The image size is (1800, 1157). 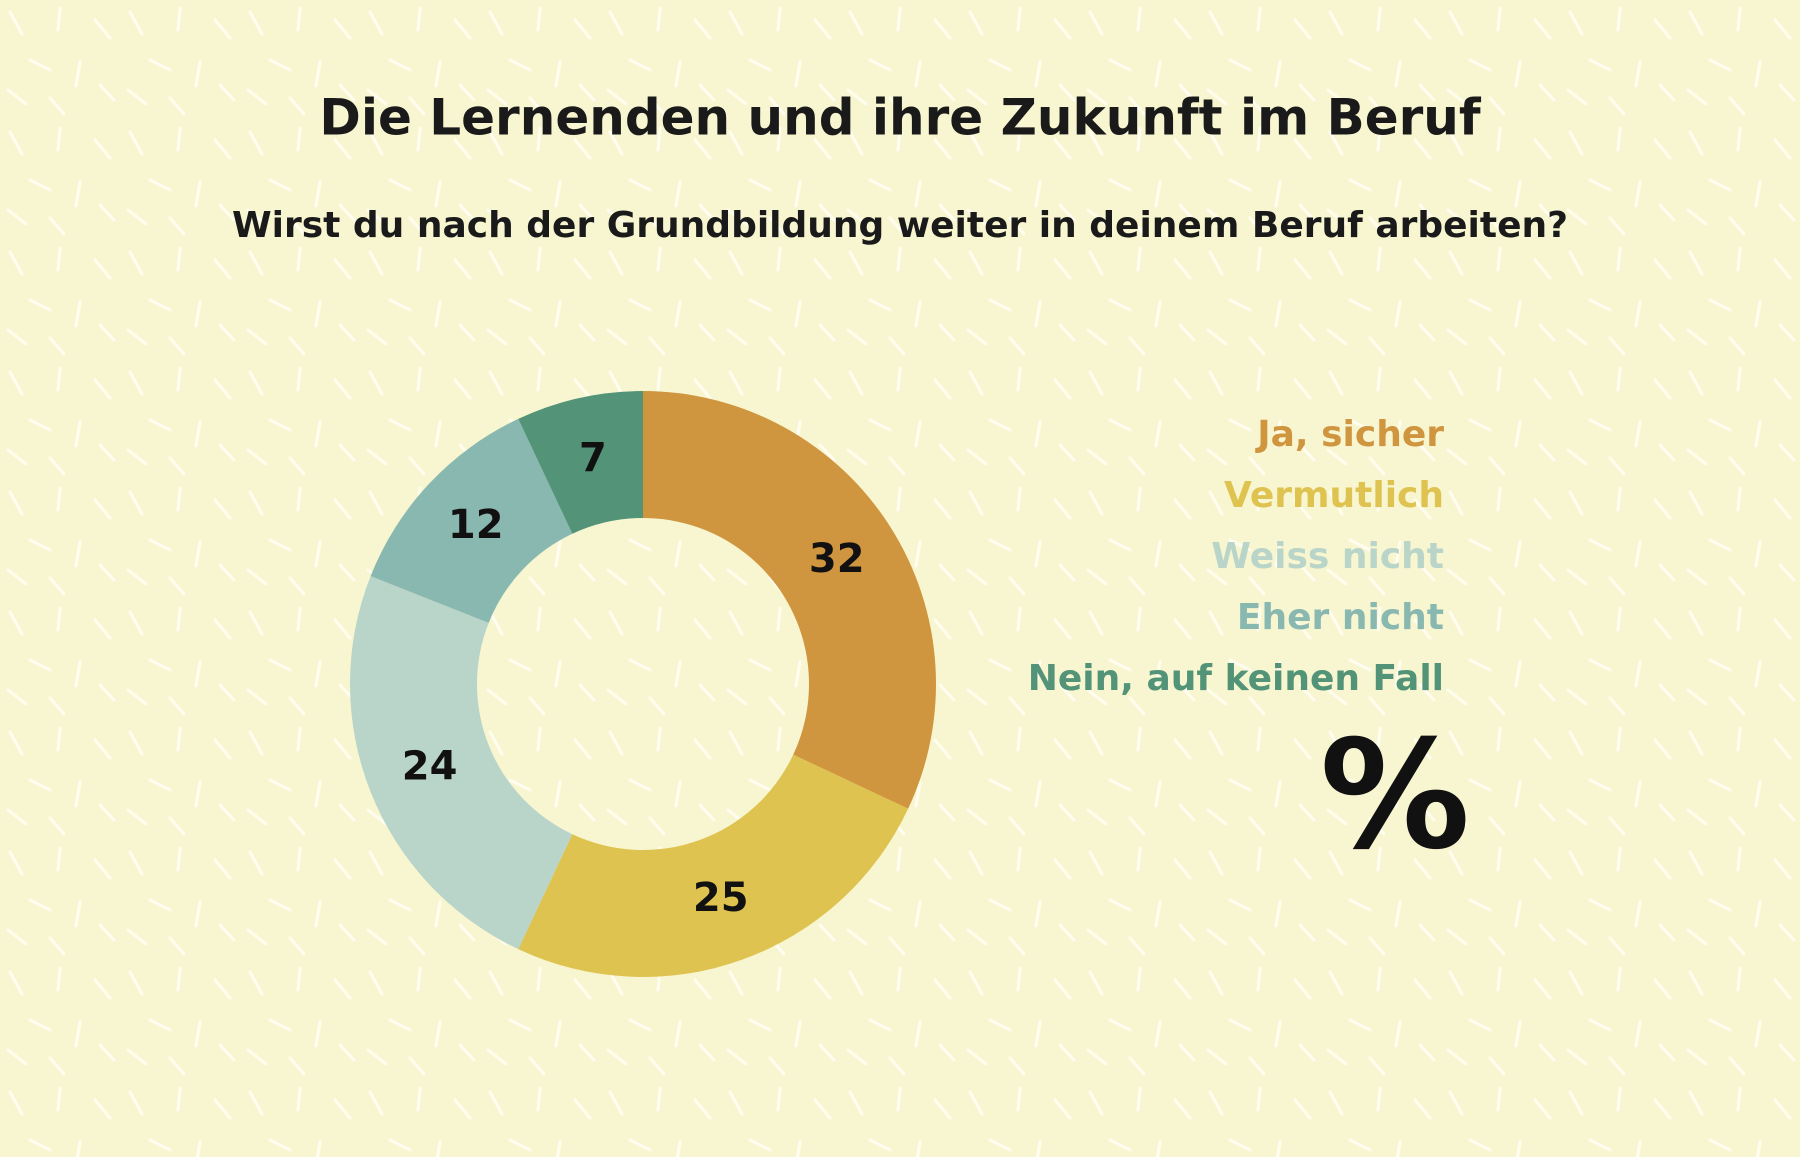 I want to click on data-label: 25, so click(x=721, y=898).